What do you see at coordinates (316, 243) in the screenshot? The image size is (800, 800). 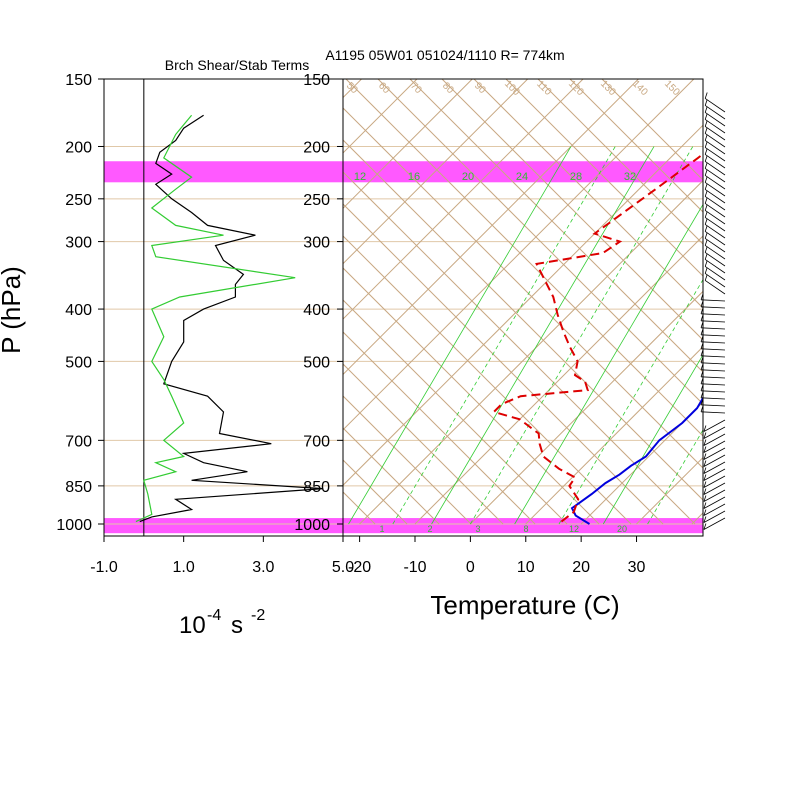 I see `skewt-y-tick-label: 300` at bounding box center [316, 243].